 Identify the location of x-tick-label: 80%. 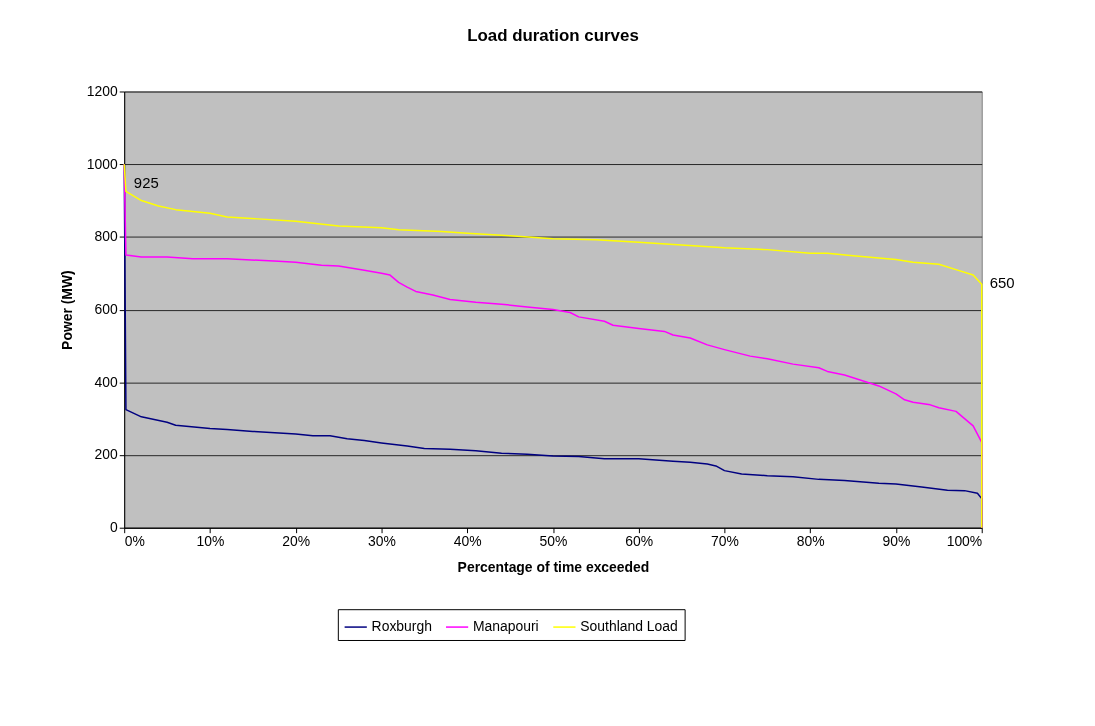
(810, 541).